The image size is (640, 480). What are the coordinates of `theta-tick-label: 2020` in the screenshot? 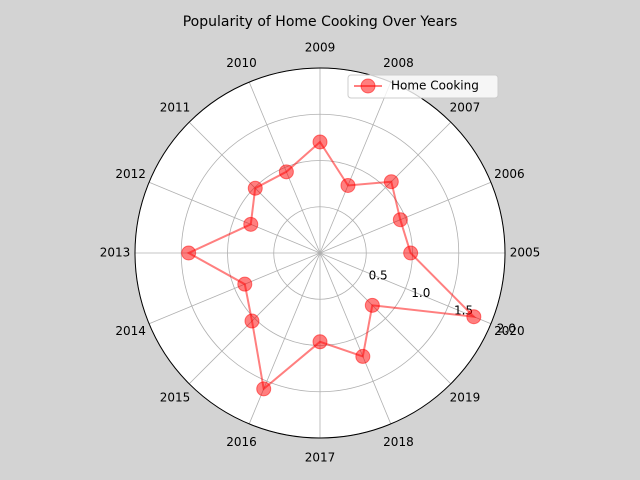 It's located at (509, 331).